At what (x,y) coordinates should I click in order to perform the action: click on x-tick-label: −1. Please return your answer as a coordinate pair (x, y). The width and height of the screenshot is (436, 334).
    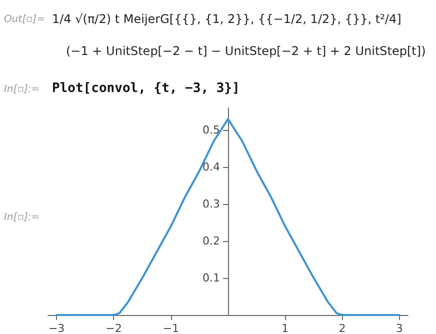
    Looking at the image, I should click on (170, 328).